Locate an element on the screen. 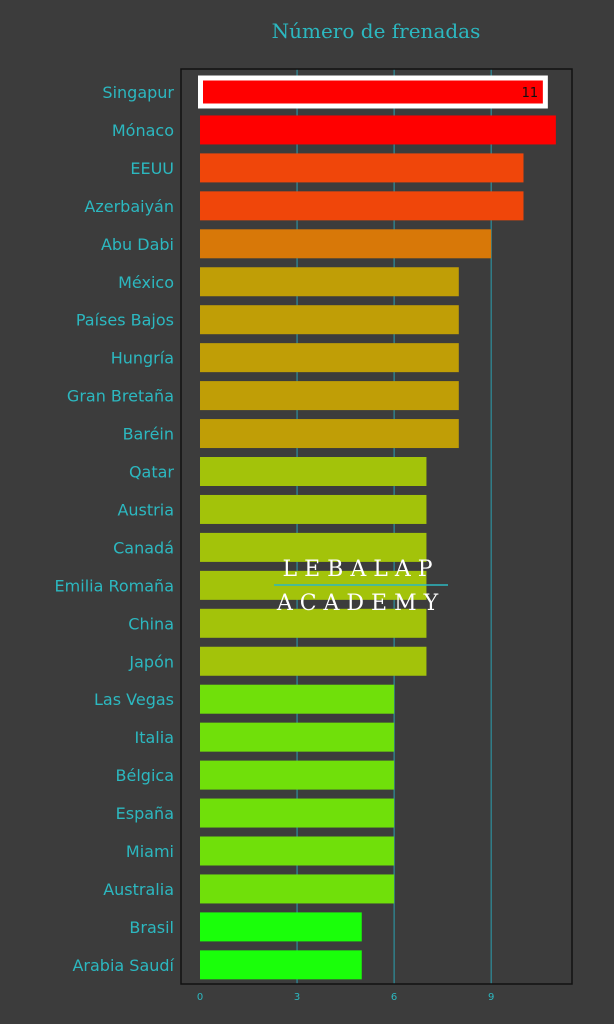  category-label: Baréin is located at coordinates (148, 434).